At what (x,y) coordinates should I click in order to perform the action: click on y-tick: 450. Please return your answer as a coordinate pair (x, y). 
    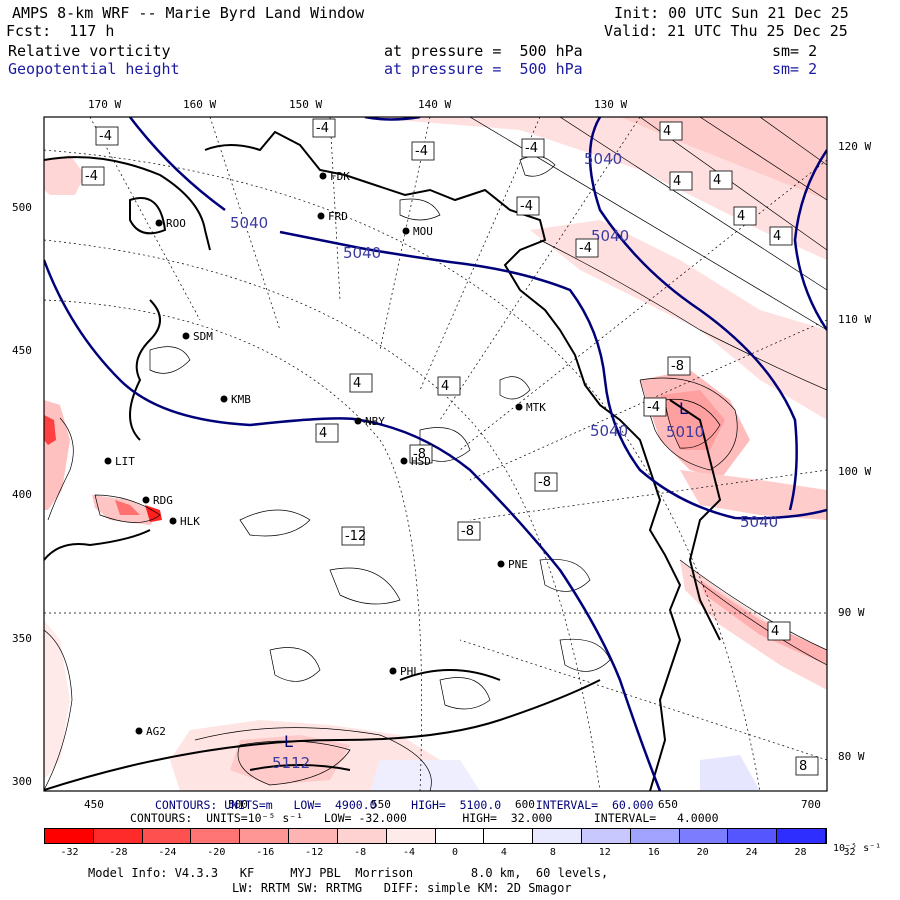
    Looking at the image, I should click on (22, 350).